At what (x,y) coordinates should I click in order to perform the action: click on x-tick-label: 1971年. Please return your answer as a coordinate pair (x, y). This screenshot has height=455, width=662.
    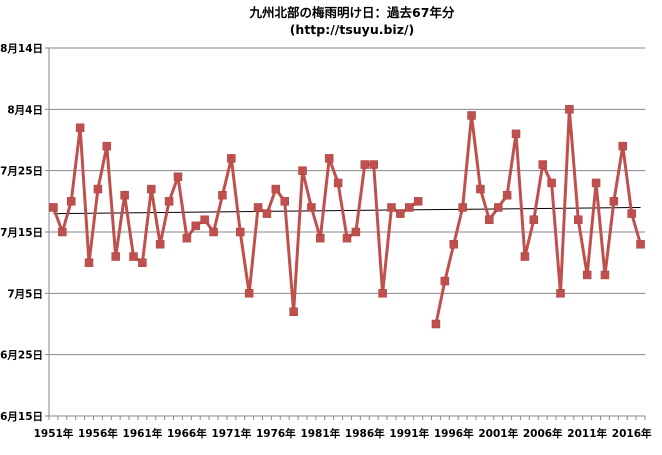
    Looking at the image, I should click on (231, 433).